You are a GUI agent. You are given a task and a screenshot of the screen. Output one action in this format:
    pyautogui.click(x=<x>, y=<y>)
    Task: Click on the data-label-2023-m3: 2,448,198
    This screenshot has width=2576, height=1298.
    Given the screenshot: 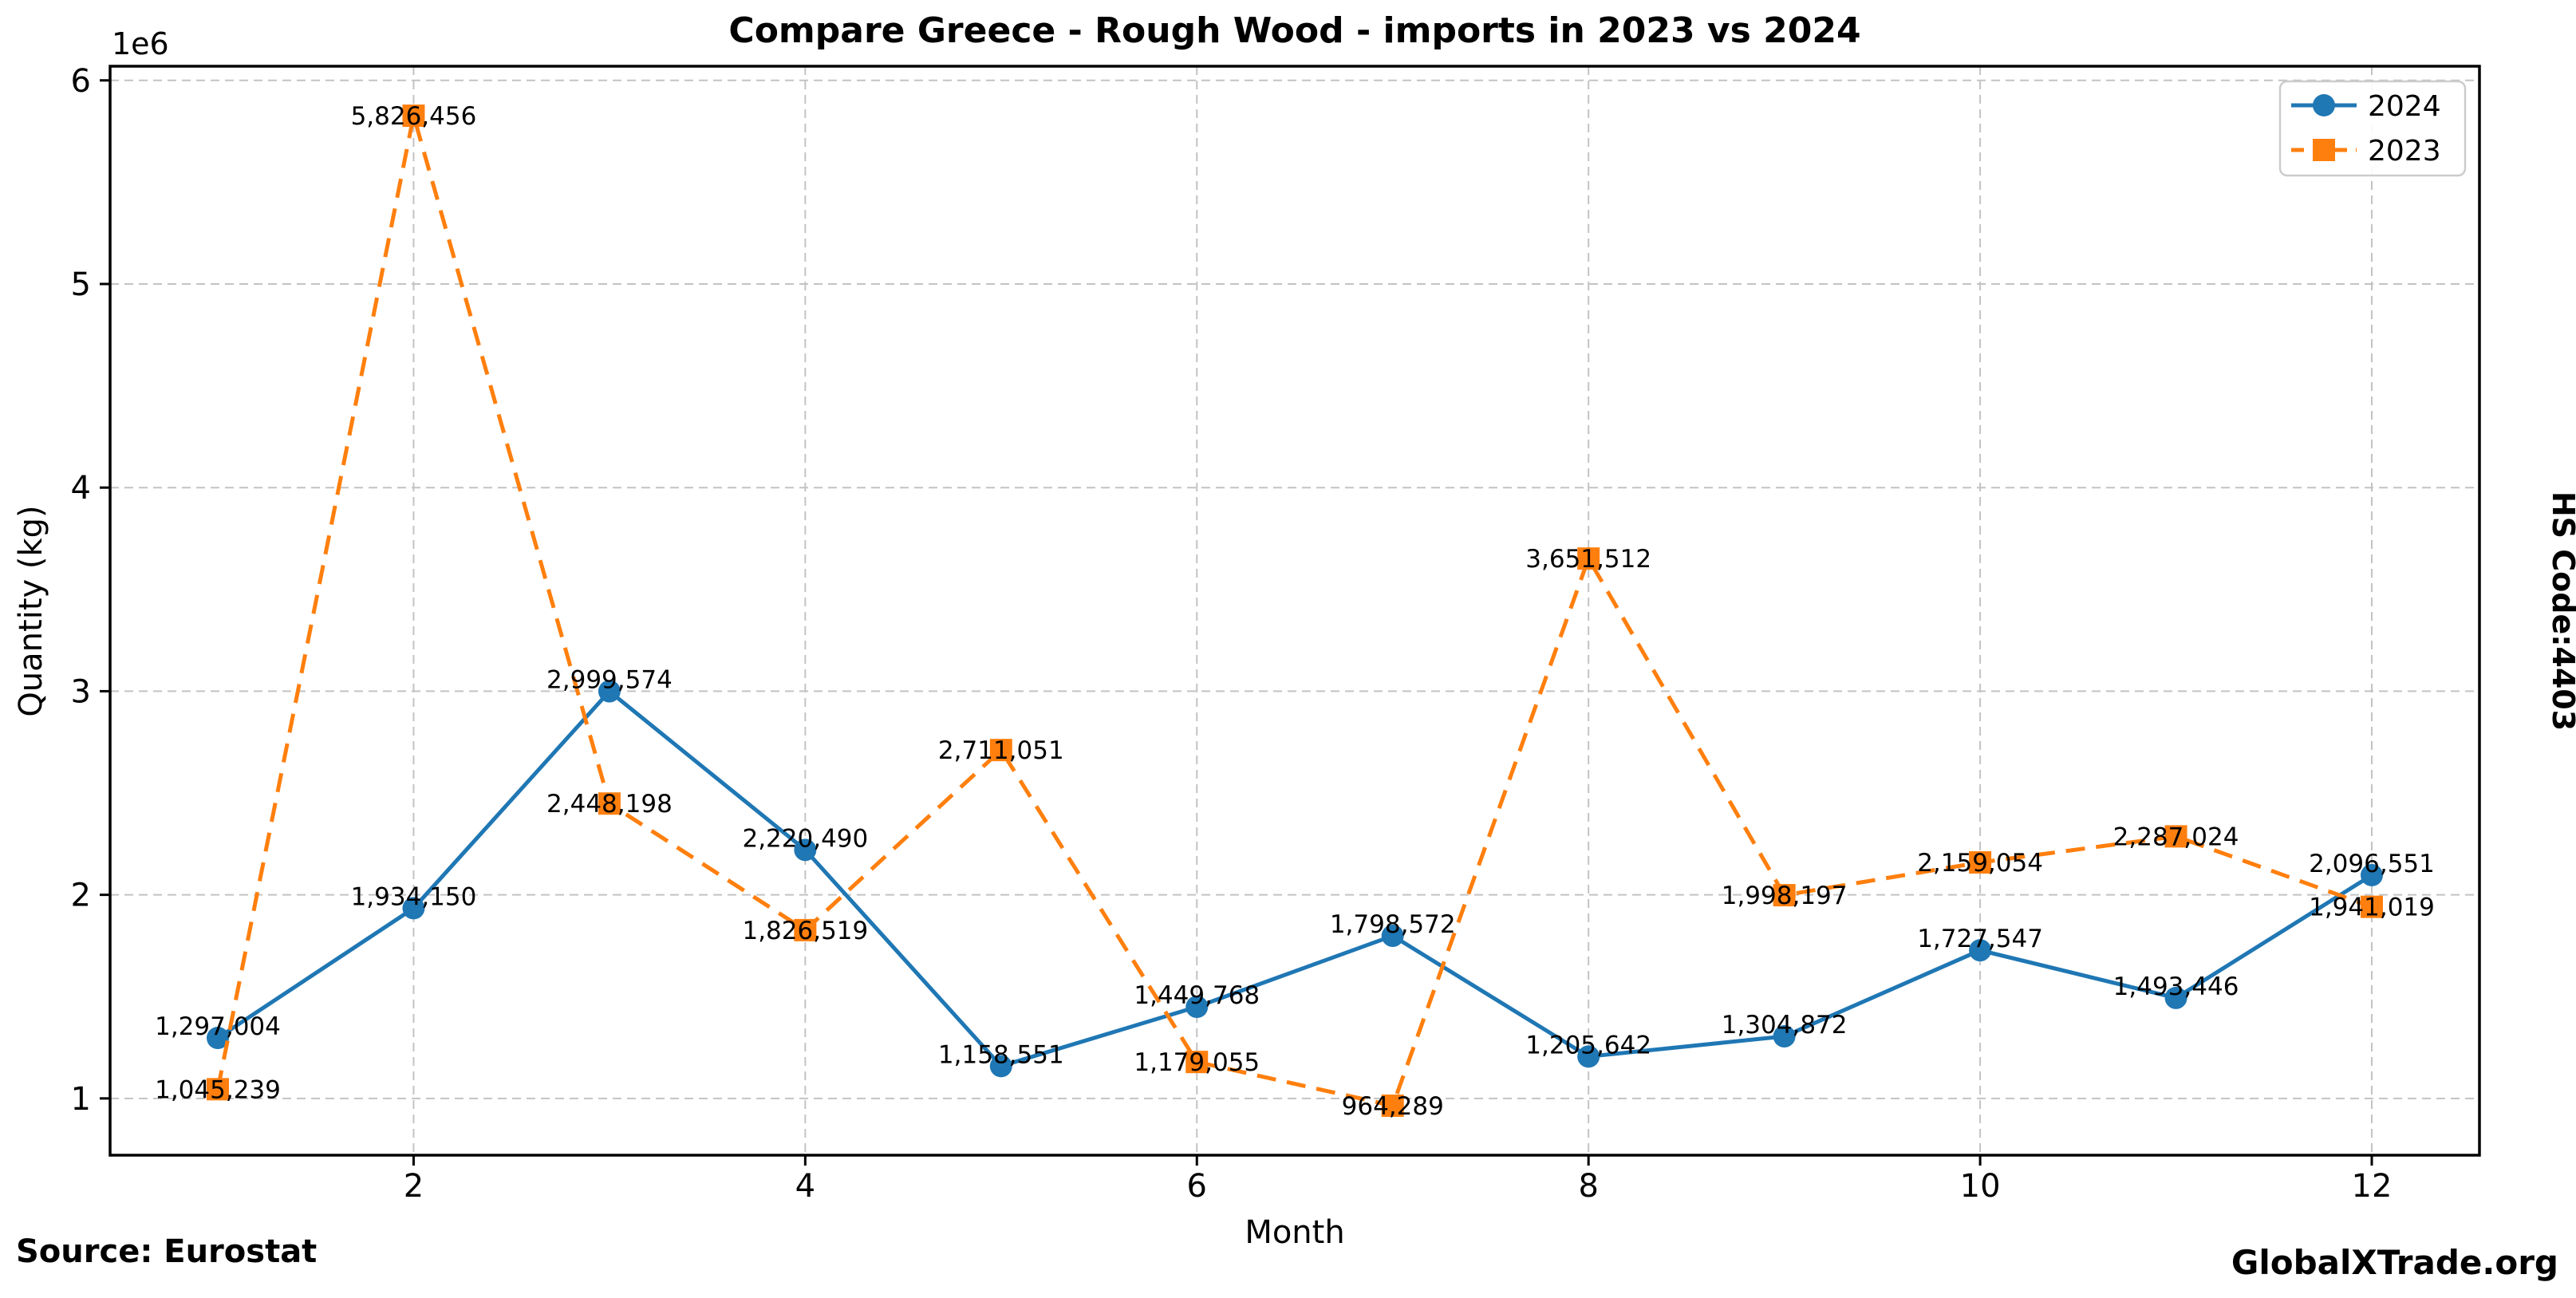 What is the action you would take?
    pyautogui.click(x=609, y=804)
    